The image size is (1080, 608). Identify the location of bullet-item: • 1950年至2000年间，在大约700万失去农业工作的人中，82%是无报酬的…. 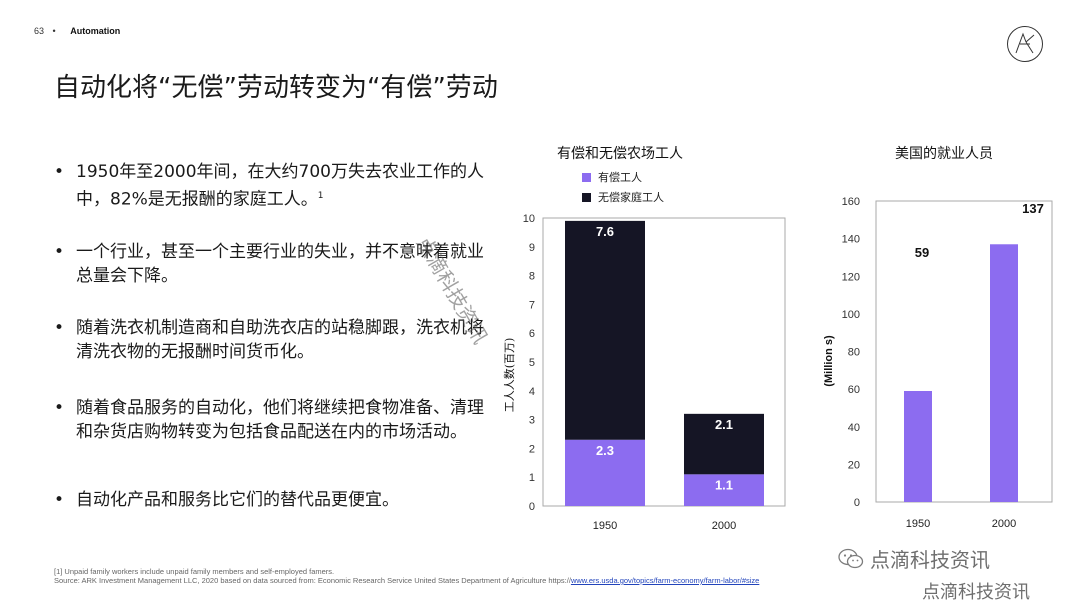
(269, 186).